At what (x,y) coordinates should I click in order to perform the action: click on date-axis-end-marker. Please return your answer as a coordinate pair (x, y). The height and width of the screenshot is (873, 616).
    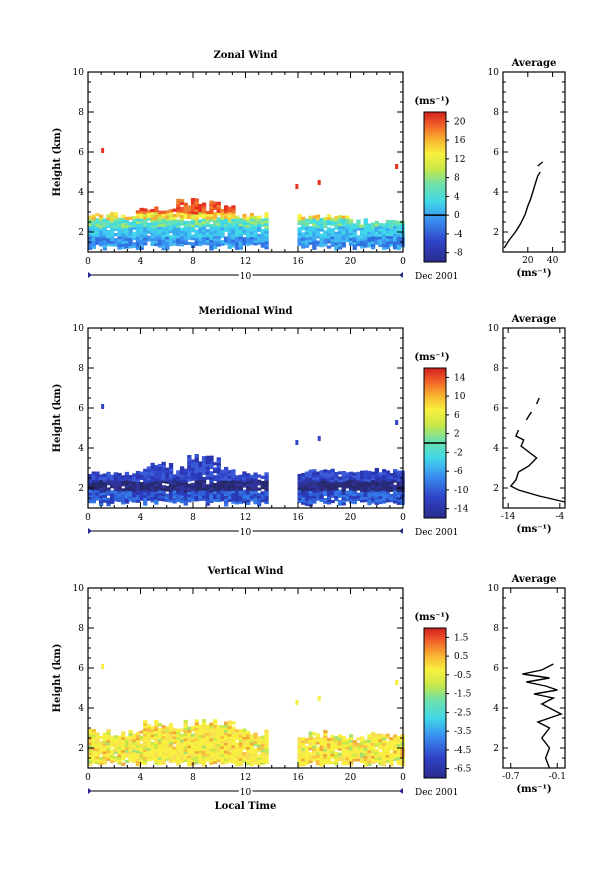
    Looking at the image, I should click on (401, 791).